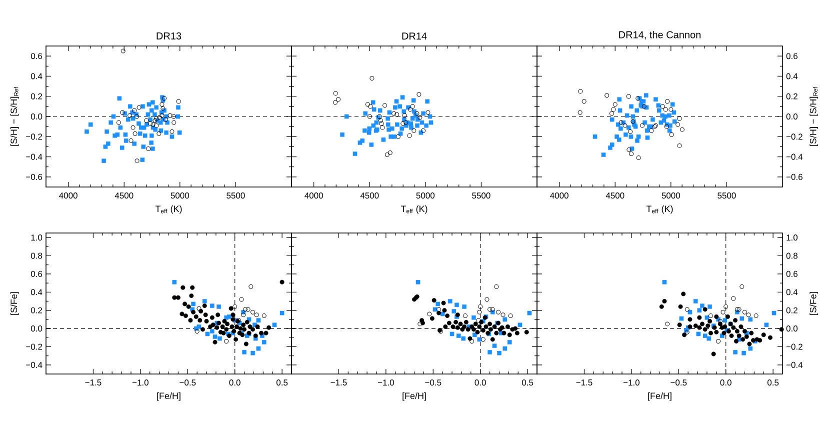 This screenshot has height=421, width=830. I want to click on chart-title: DR13, so click(169, 36).